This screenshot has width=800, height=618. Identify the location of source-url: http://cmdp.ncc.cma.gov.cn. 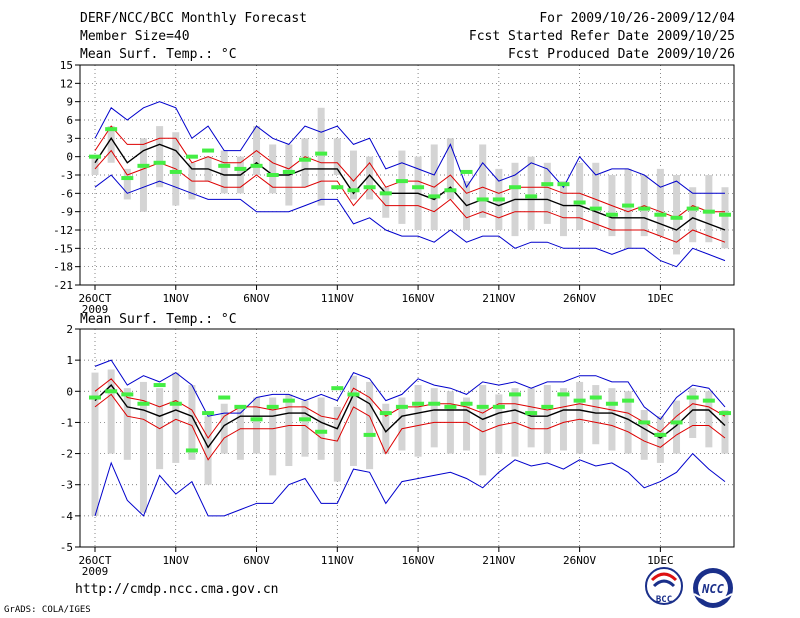
(177, 589).